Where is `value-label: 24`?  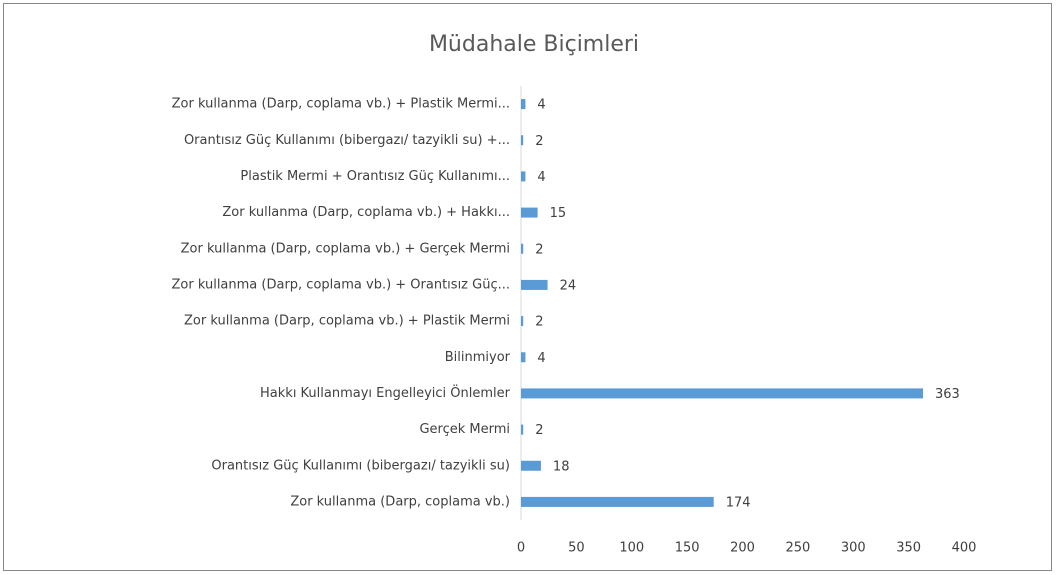
value-label: 24 is located at coordinates (568, 285).